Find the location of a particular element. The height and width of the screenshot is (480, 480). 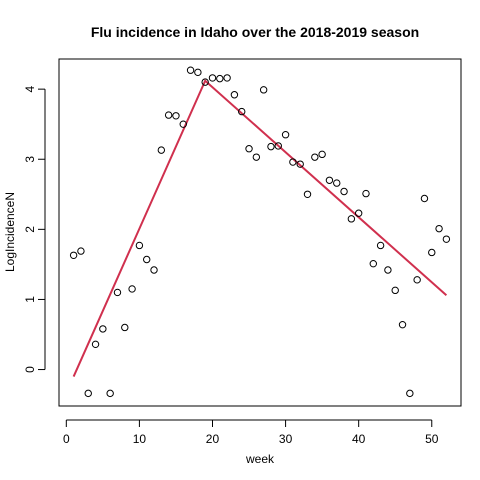

x-tick-label: 40 is located at coordinates (359, 439).